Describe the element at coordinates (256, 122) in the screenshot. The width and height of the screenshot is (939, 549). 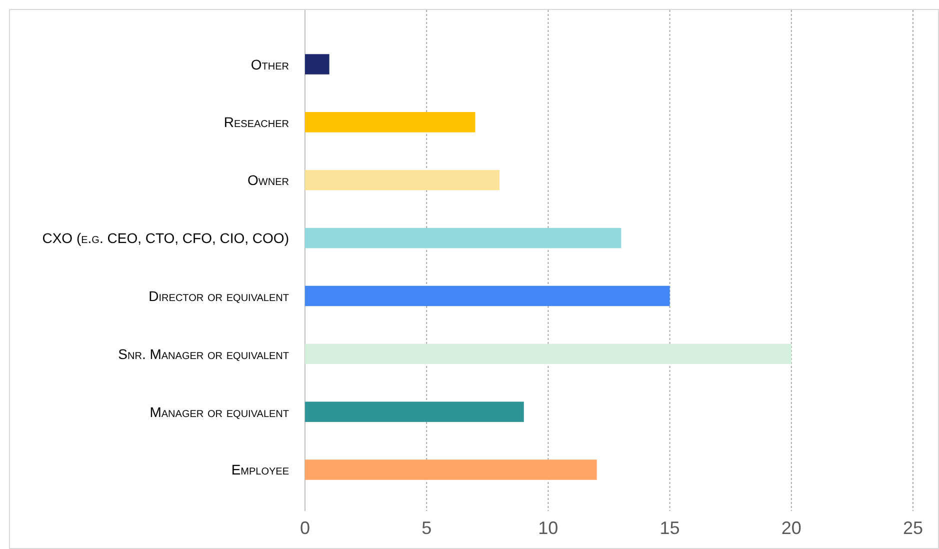
I see `y-tick-label: Reseacher` at that location.